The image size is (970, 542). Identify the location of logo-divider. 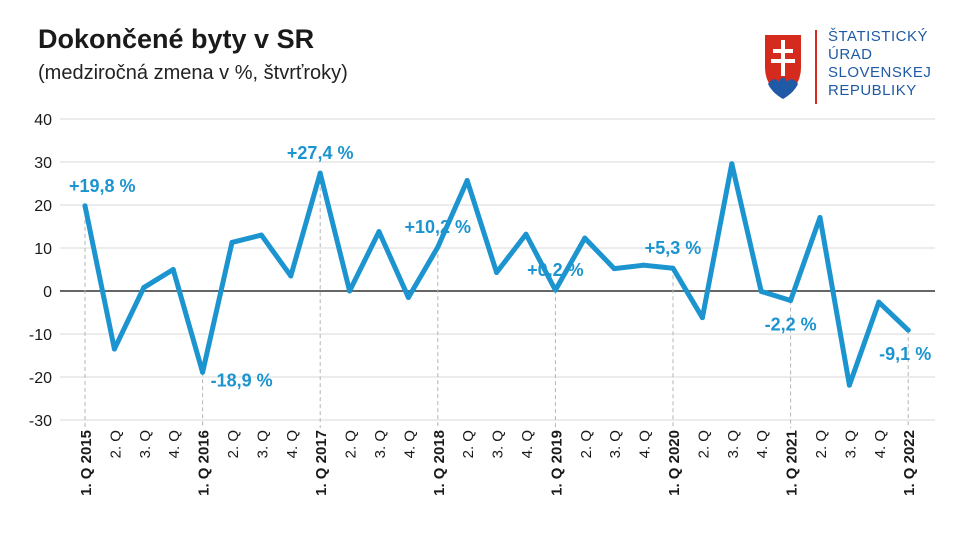
(816, 67).